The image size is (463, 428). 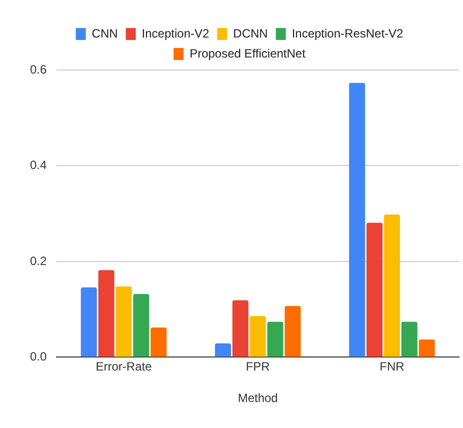 What do you see at coordinates (392, 367) in the screenshot?
I see `x-tick-label: FNR` at bounding box center [392, 367].